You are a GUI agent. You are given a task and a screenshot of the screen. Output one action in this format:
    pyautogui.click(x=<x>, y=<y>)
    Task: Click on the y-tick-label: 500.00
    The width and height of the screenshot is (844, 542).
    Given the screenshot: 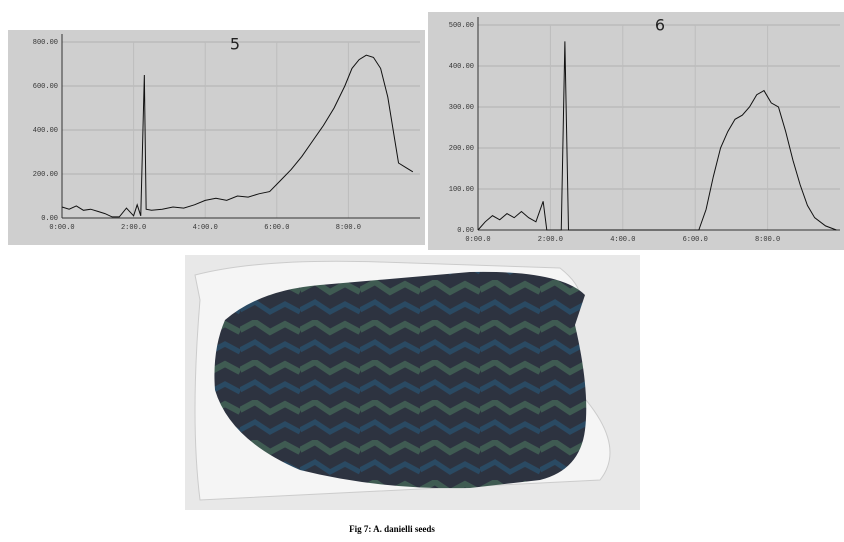 What is the action you would take?
    pyautogui.click(x=461, y=26)
    